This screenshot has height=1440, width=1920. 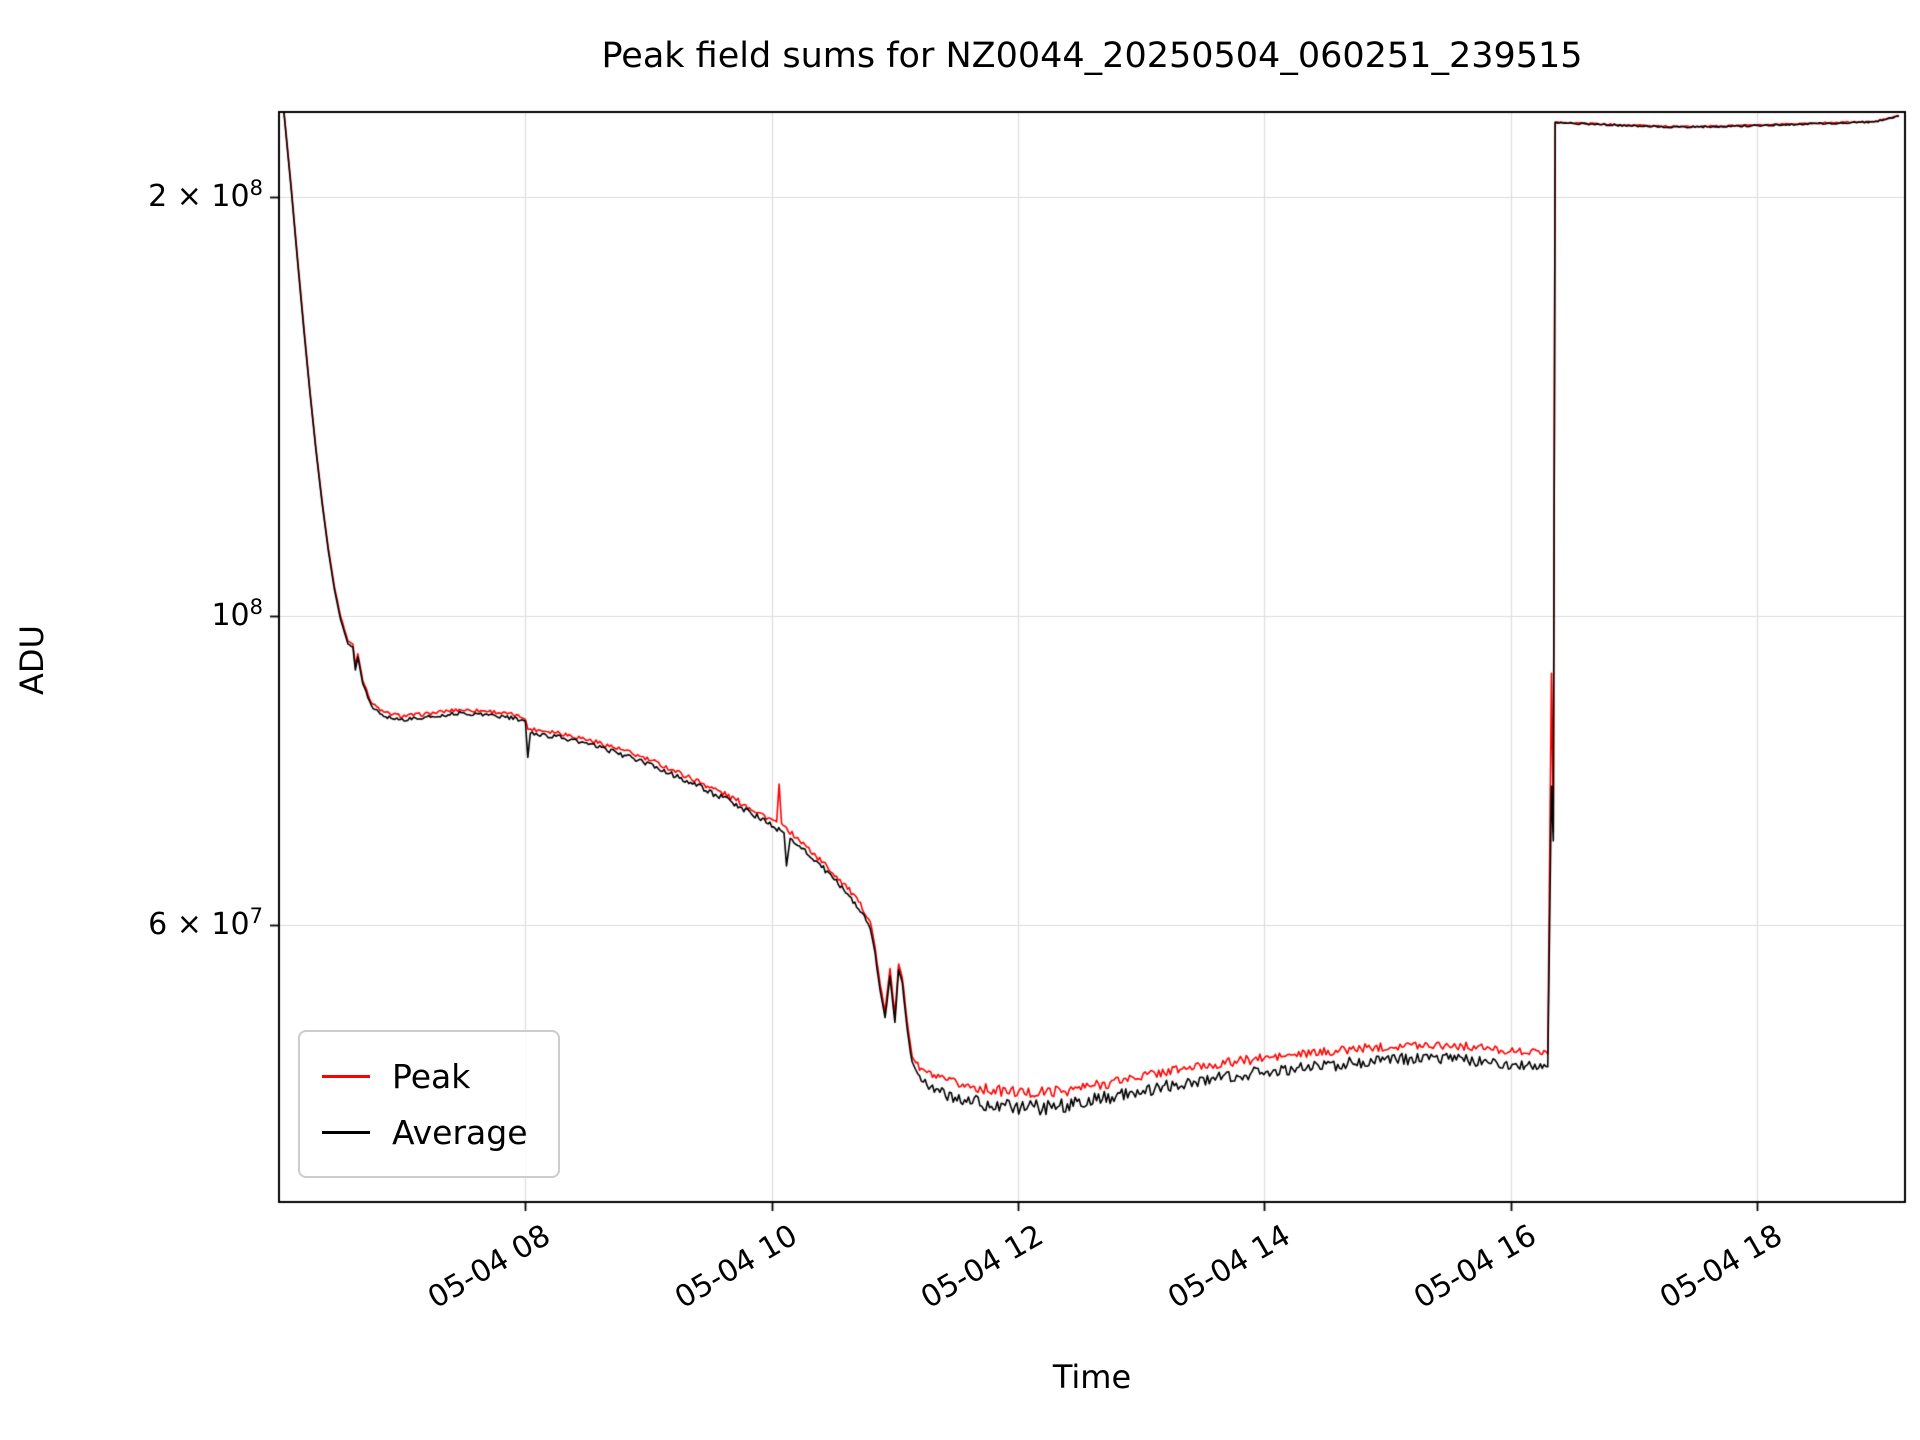 What do you see at coordinates (460, 1132) in the screenshot?
I see `legend-label-average: Average` at bounding box center [460, 1132].